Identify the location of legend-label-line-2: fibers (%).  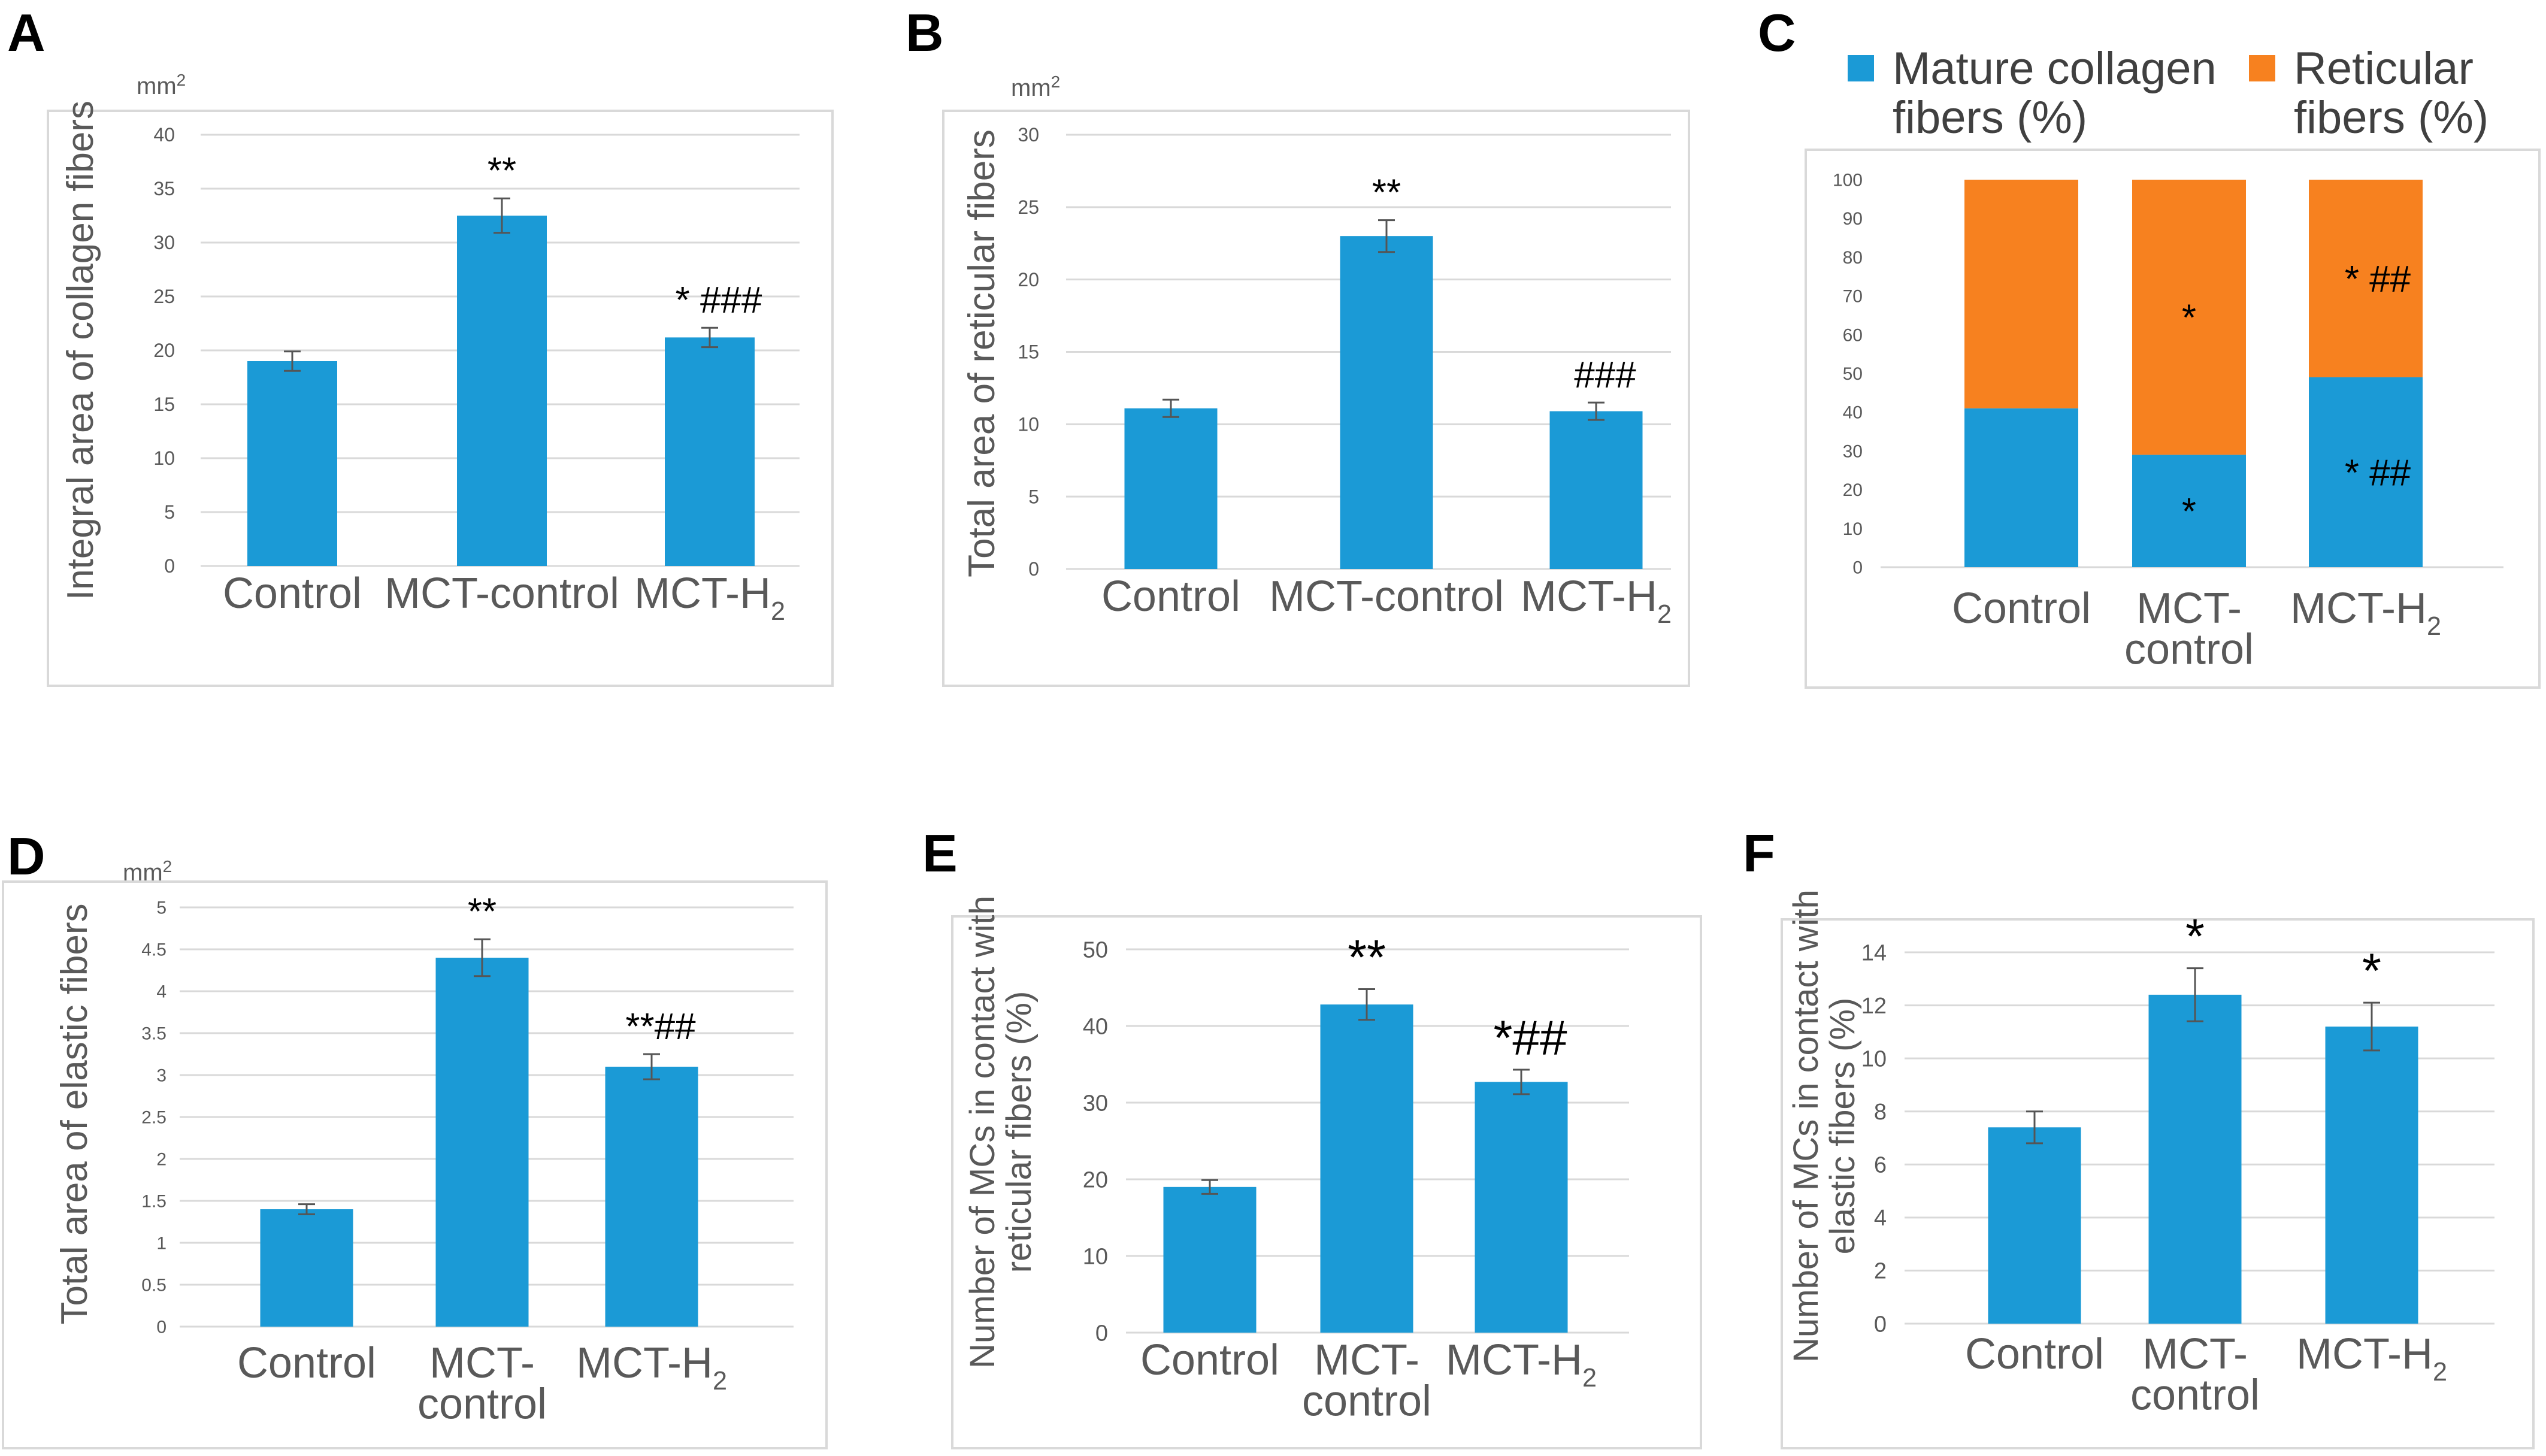
(2391, 117).